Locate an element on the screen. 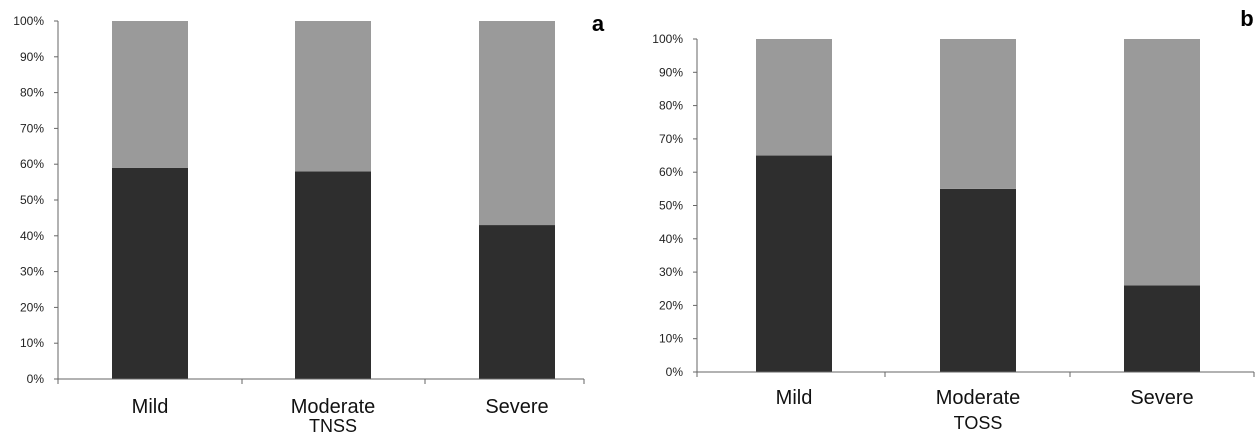 The width and height of the screenshot is (1258, 434). y-tick-label-b: 40% is located at coordinates (671, 239).